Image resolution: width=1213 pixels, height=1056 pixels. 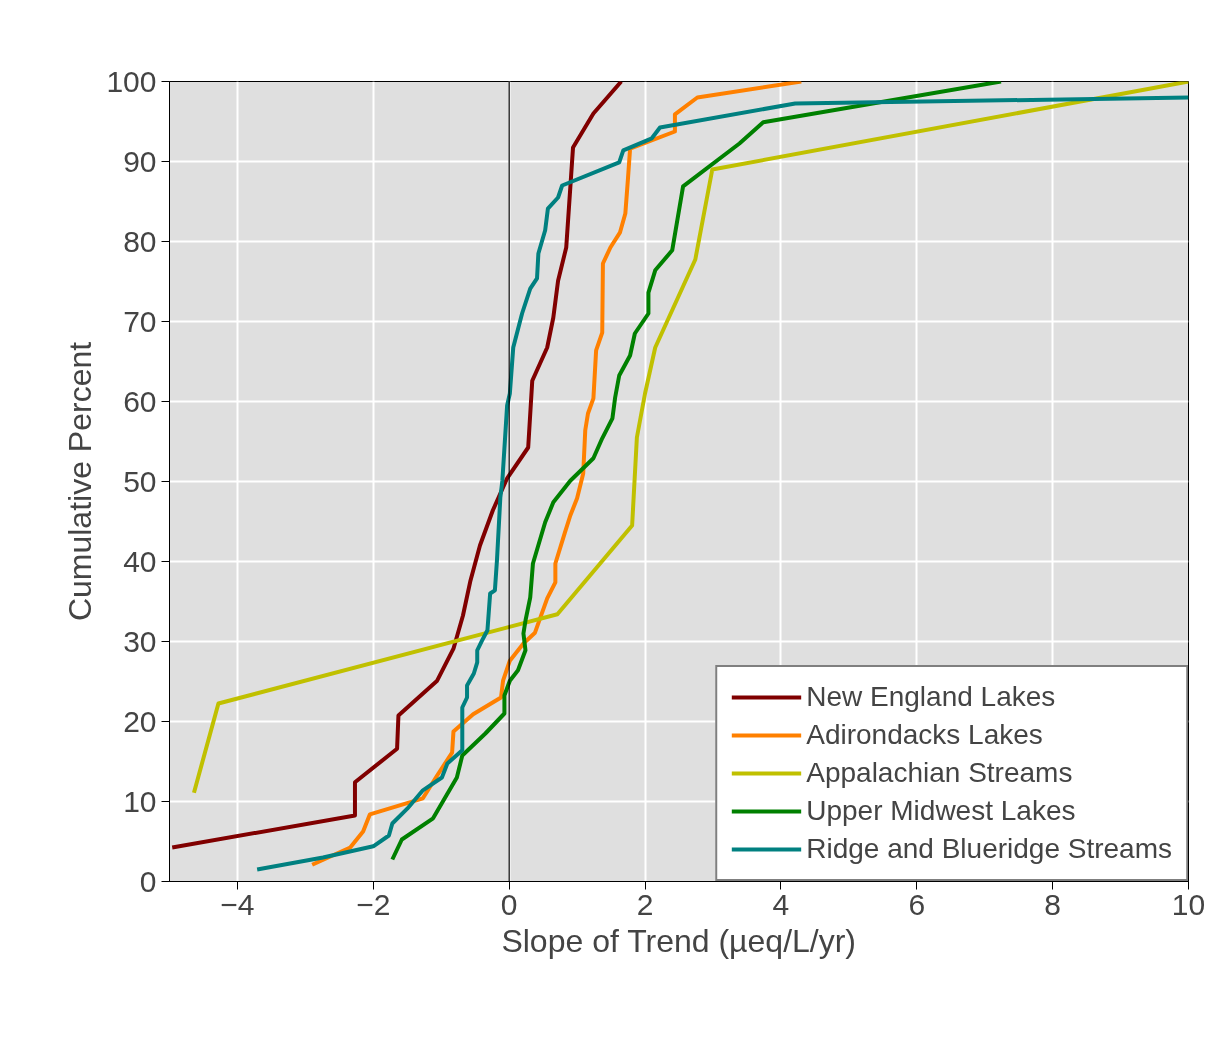 What do you see at coordinates (148, 881) in the screenshot?
I see `y-tick-label: 0` at bounding box center [148, 881].